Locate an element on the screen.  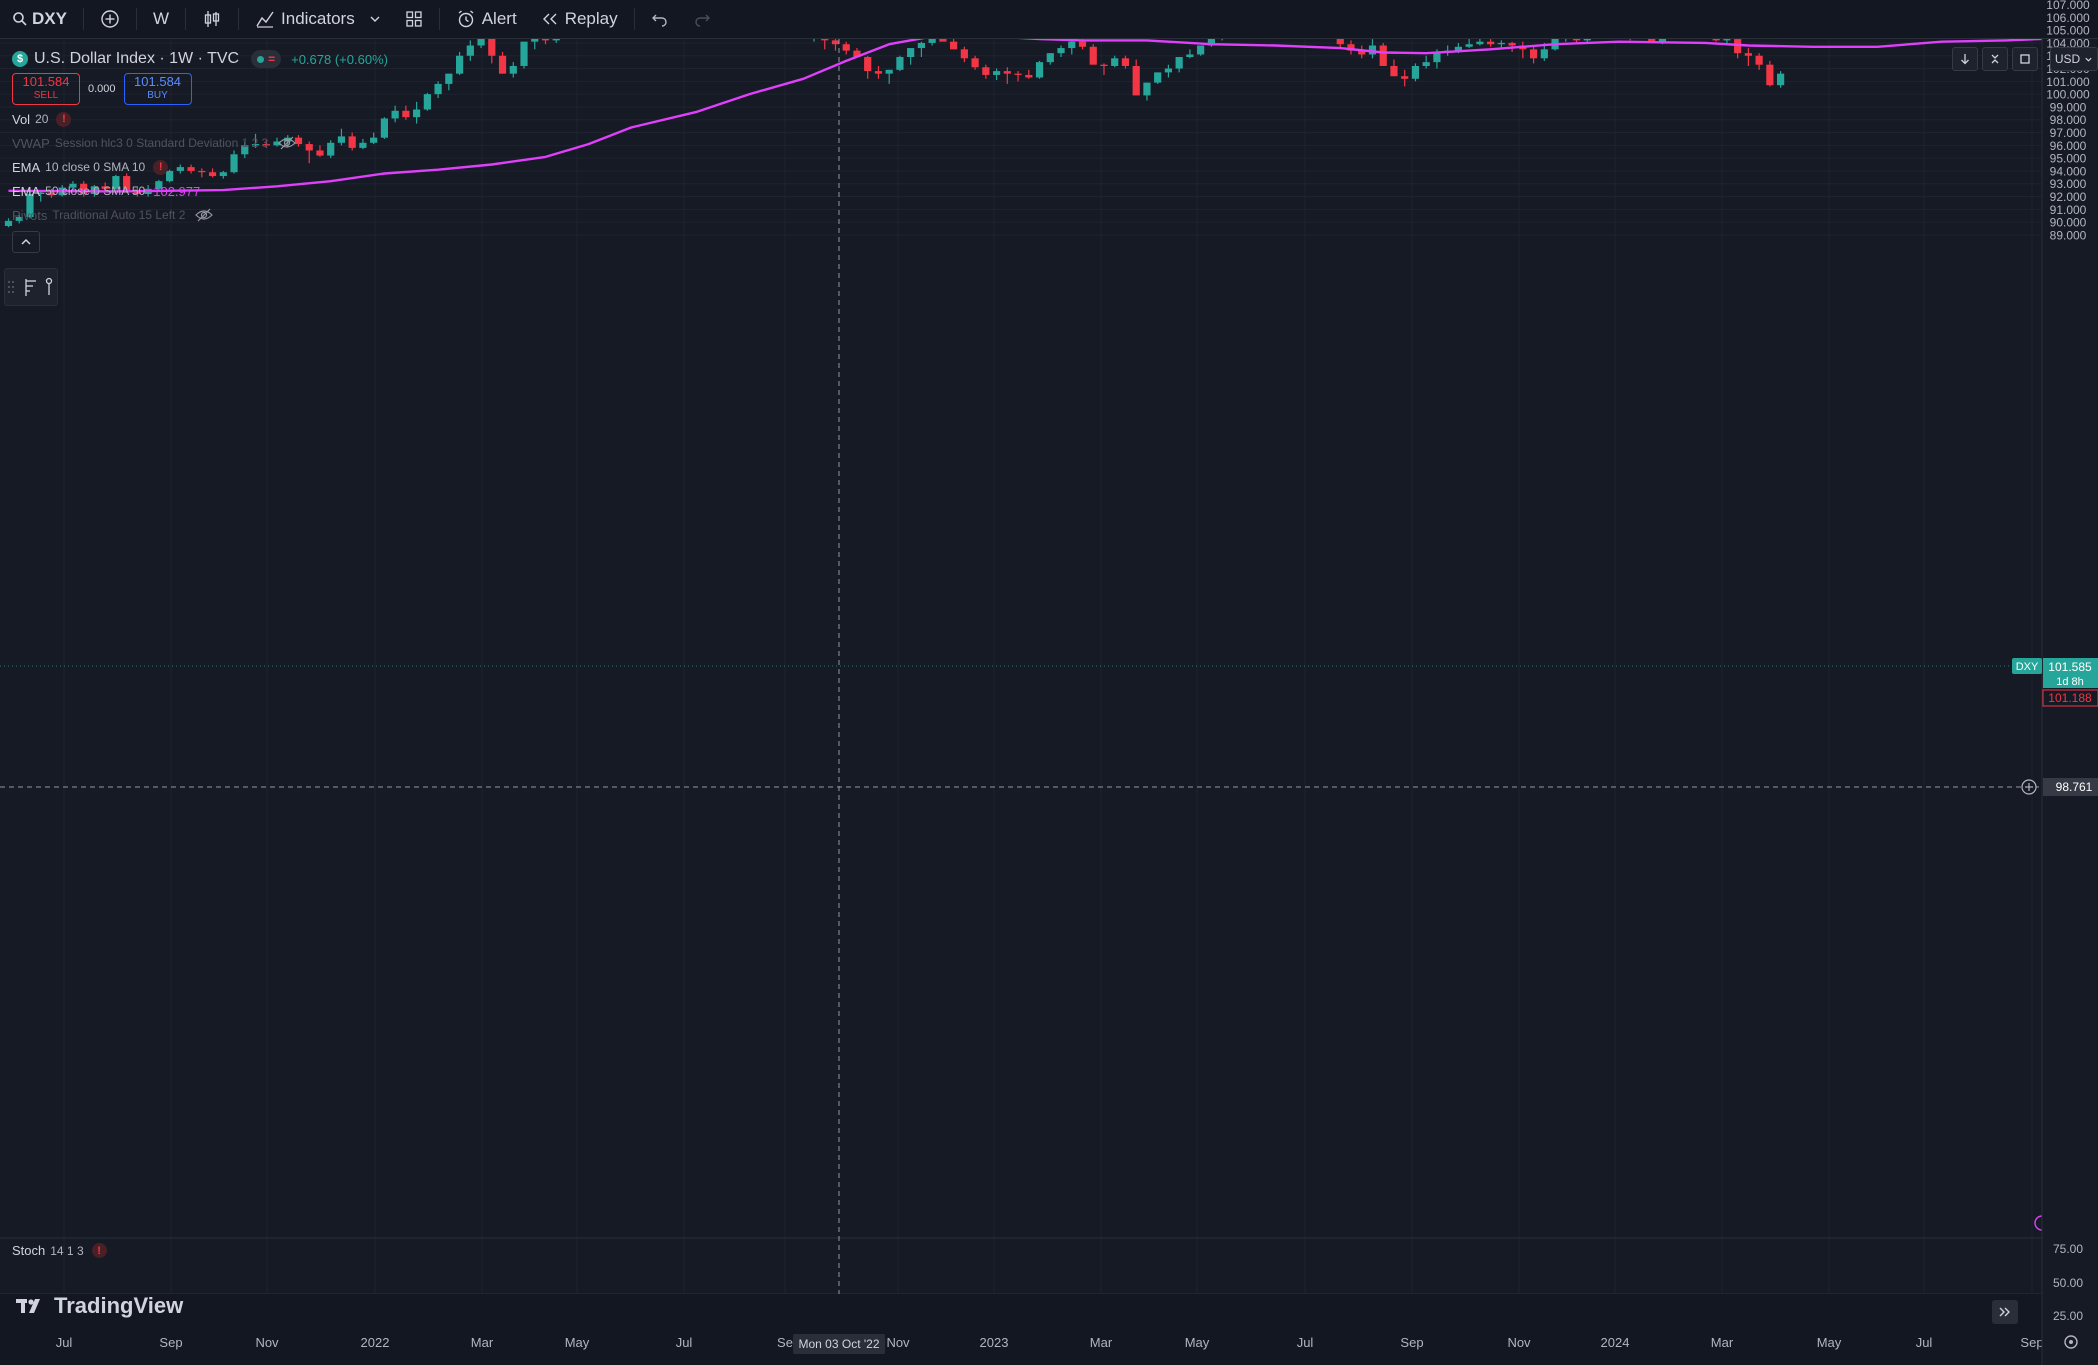
undo-button is located at coordinates (660, 19).